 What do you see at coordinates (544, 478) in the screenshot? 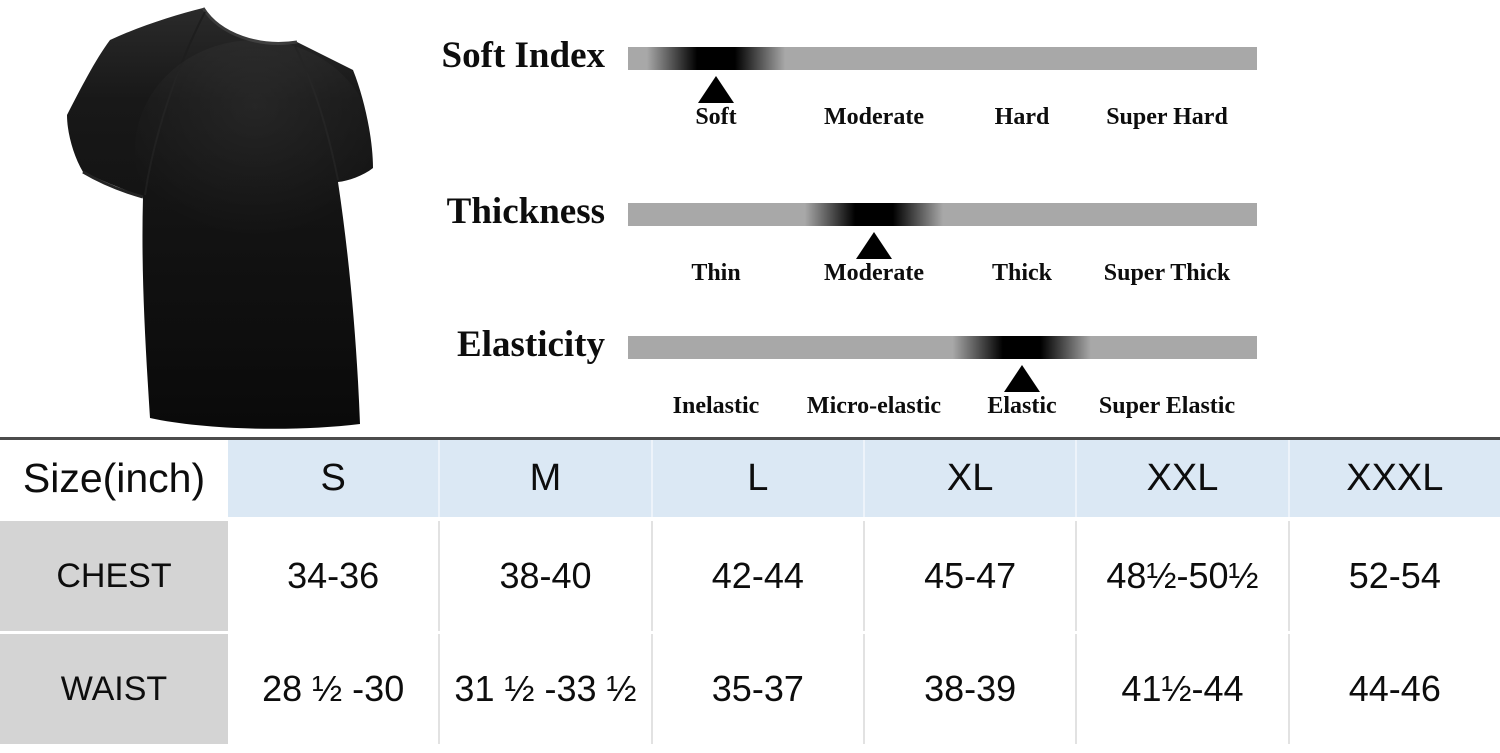
I see `header-cell-size-m: M` at bounding box center [544, 478].